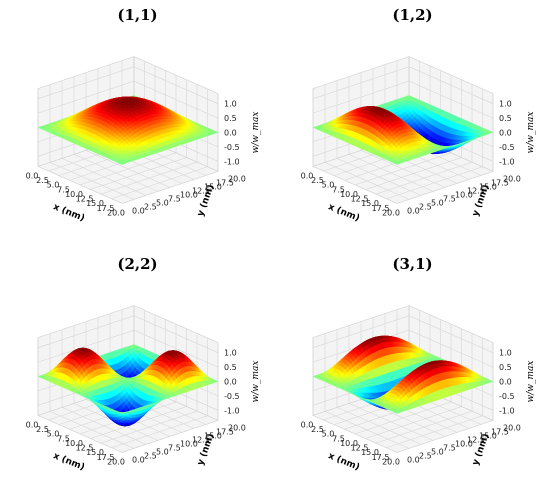 The width and height of the screenshot is (550, 498). I want to click on chart-title: (3,1), so click(412, 264).